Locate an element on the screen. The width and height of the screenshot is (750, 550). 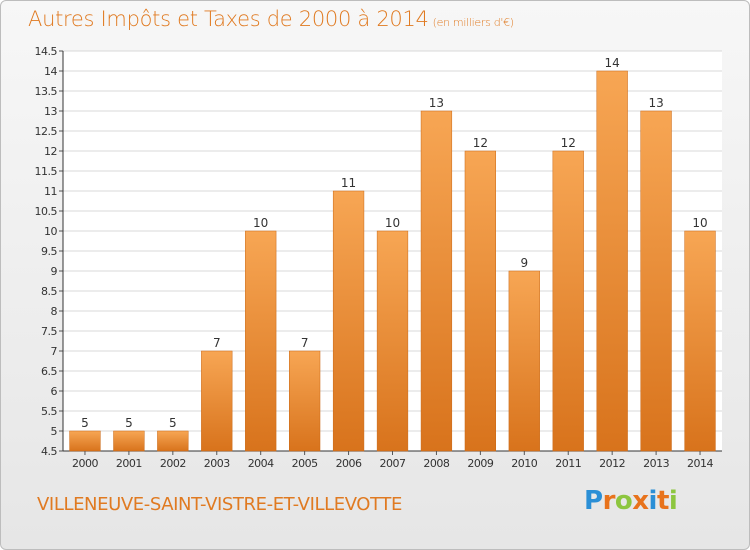
y-tick-label: 6.5 is located at coordinates (49, 371).